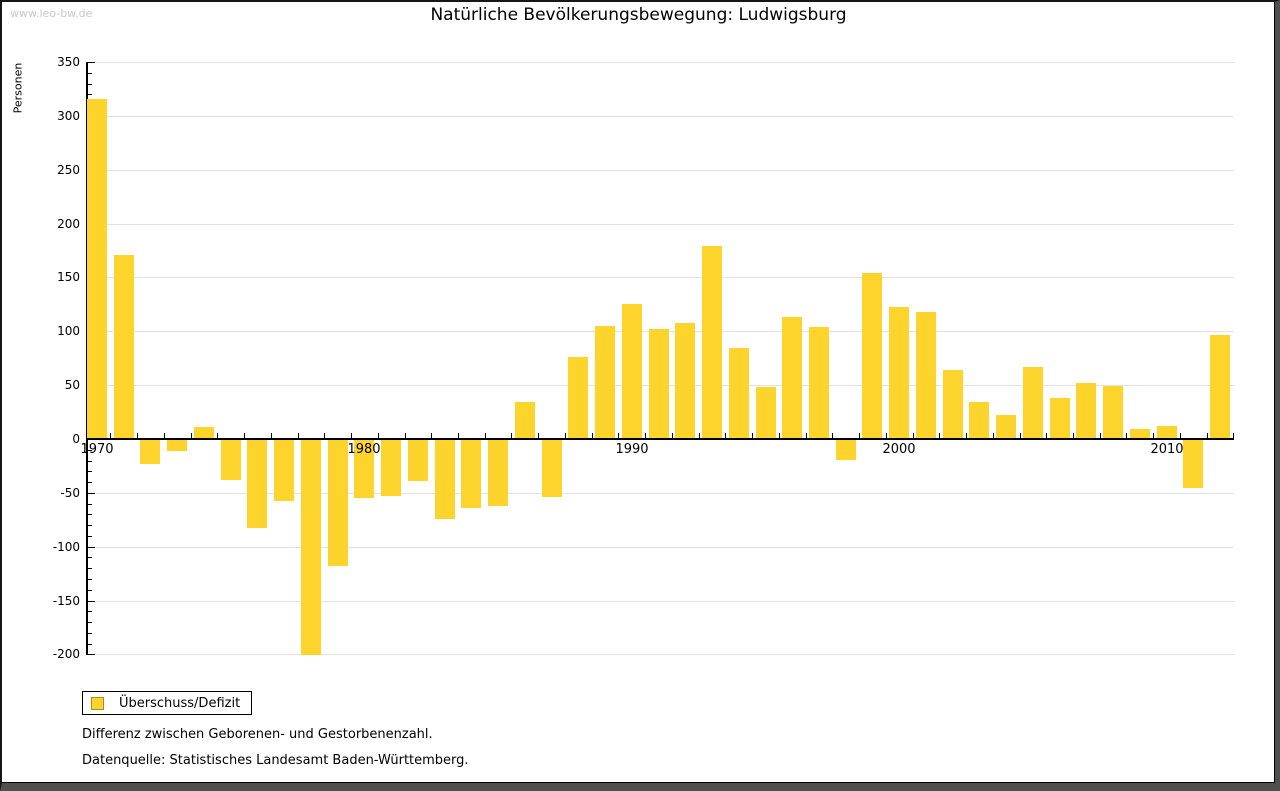  What do you see at coordinates (97, 449) in the screenshot?
I see `x-tick-label-1970: 1970` at bounding box center [97, 449].